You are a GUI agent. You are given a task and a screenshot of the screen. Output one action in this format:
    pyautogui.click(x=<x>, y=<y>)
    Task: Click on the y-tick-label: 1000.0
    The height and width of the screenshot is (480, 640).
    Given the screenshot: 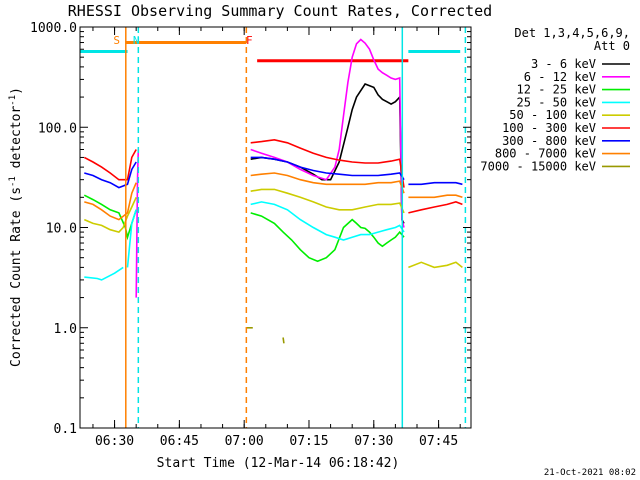 What is the action you would take?
    pyautogui.click(x=53, y=28)
    